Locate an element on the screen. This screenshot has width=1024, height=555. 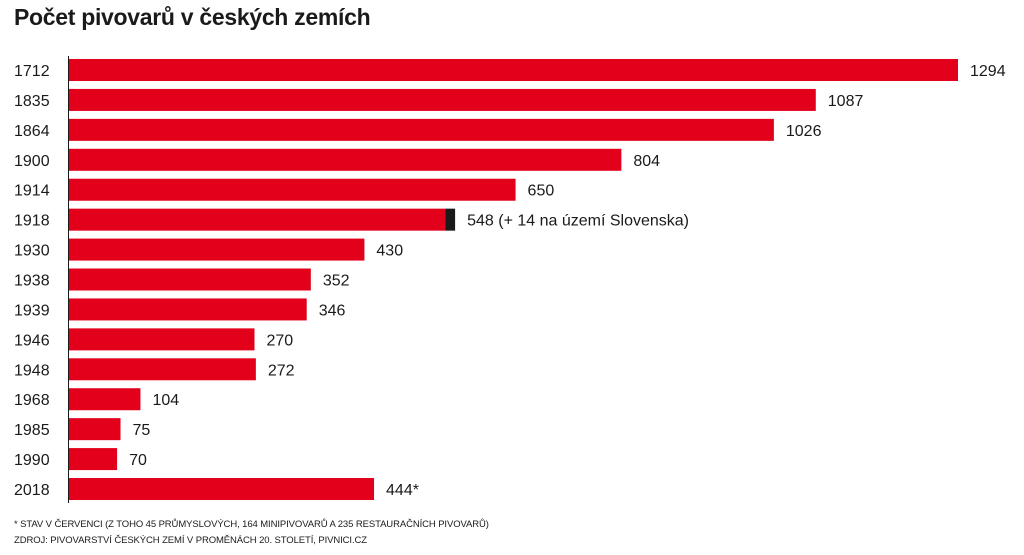
data-label: 70 is located at coordinates (138, 460).